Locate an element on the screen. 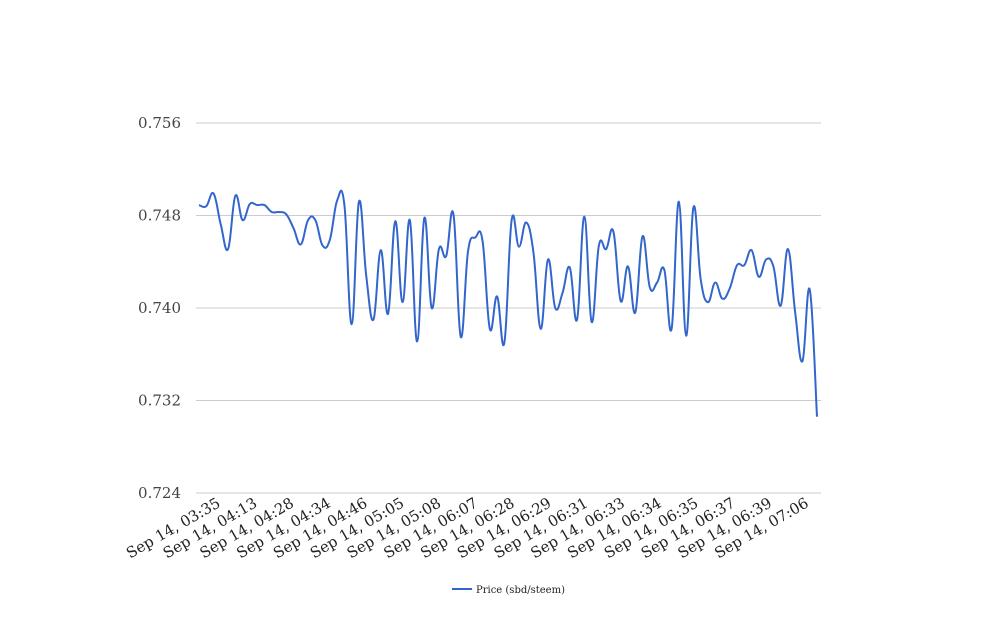  legend: Price (sbd/steem) is located at coordinates (508, 590).